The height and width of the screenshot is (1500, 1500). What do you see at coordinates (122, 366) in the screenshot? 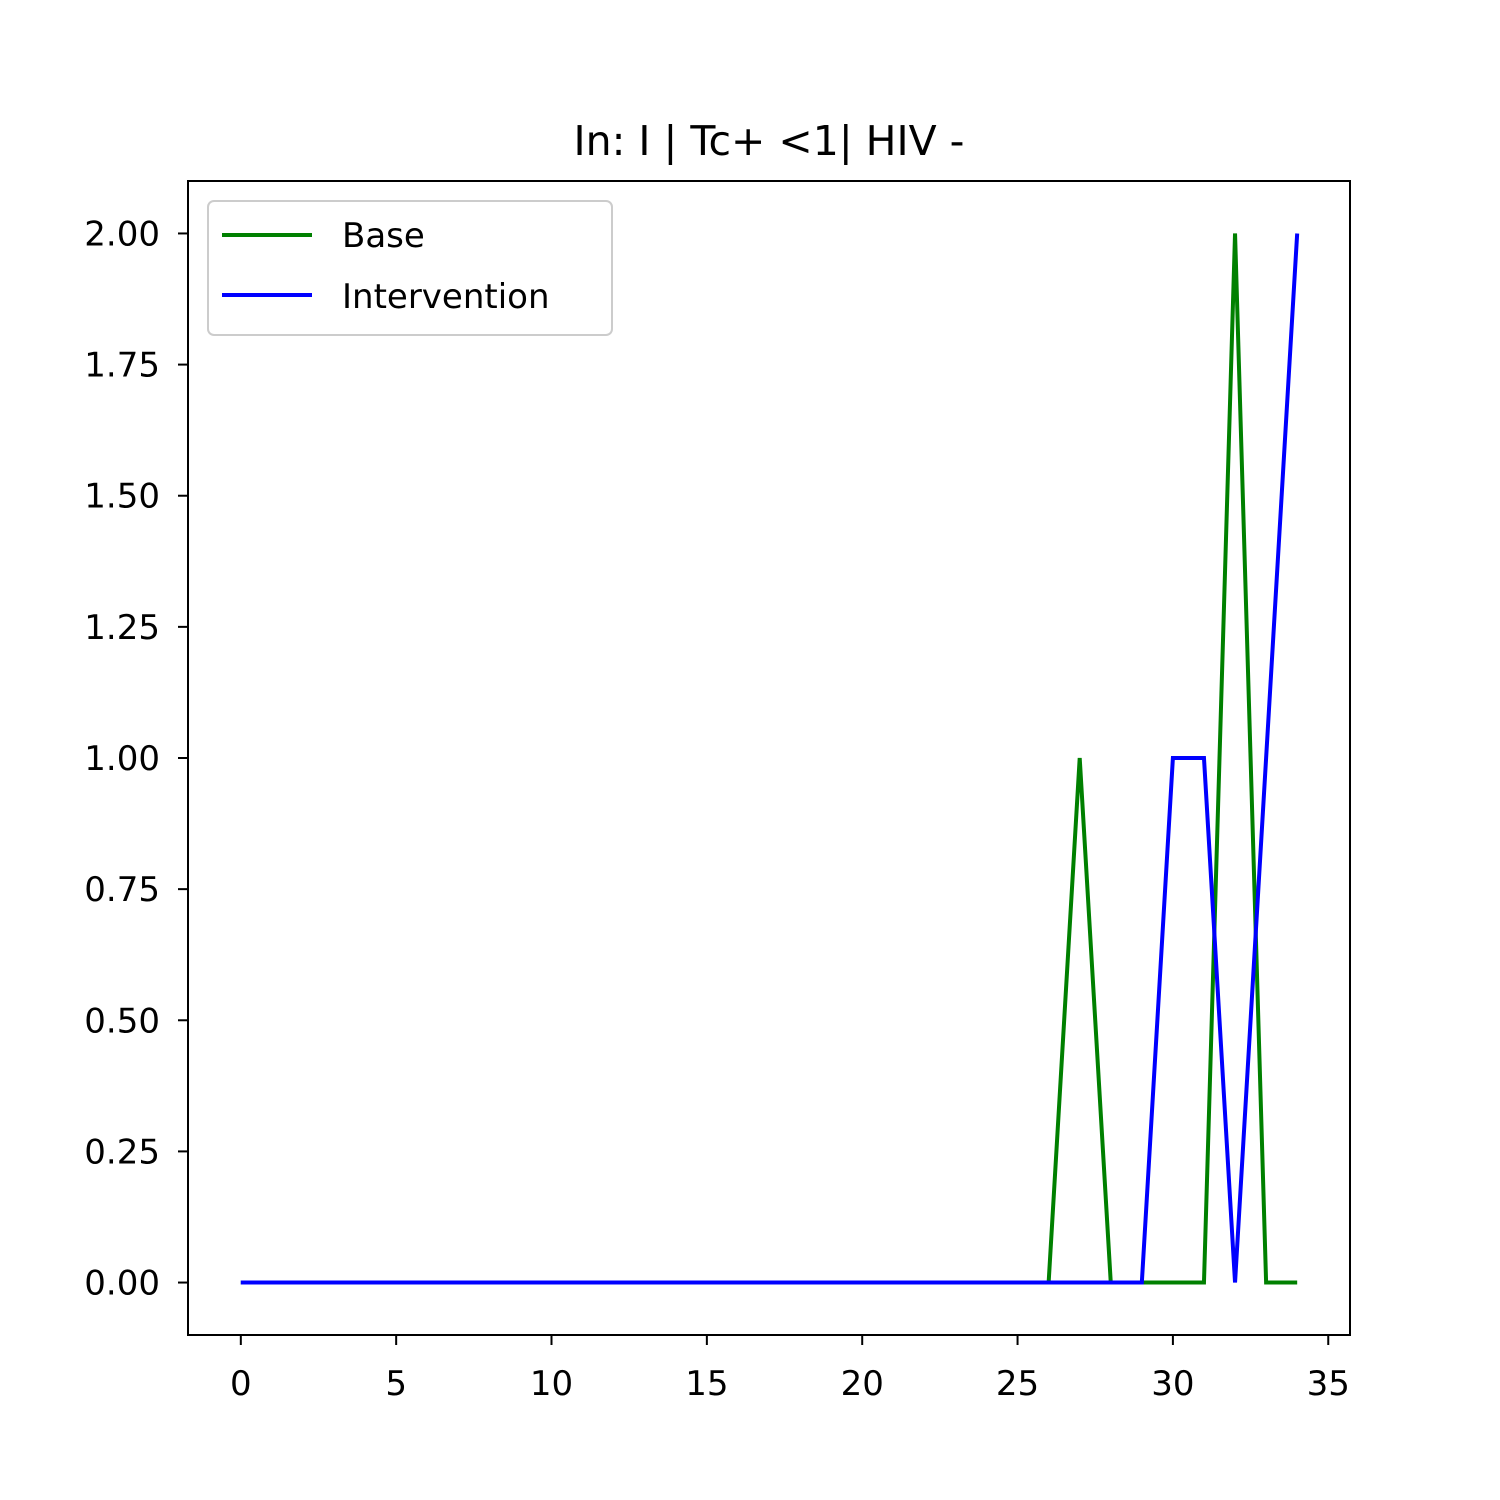
I see `y-tick-label: 1.75` at bounding box center [122, 366].